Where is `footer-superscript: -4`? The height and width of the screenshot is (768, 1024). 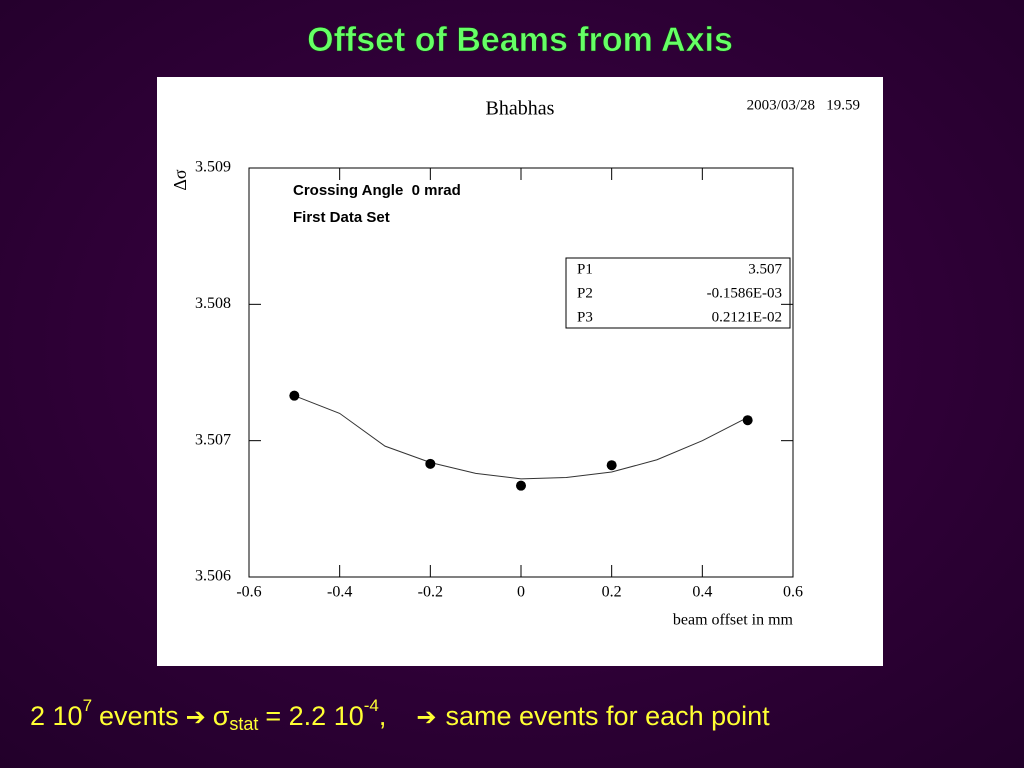 footer-superscript: -4 is located at coordinates (371, 705).